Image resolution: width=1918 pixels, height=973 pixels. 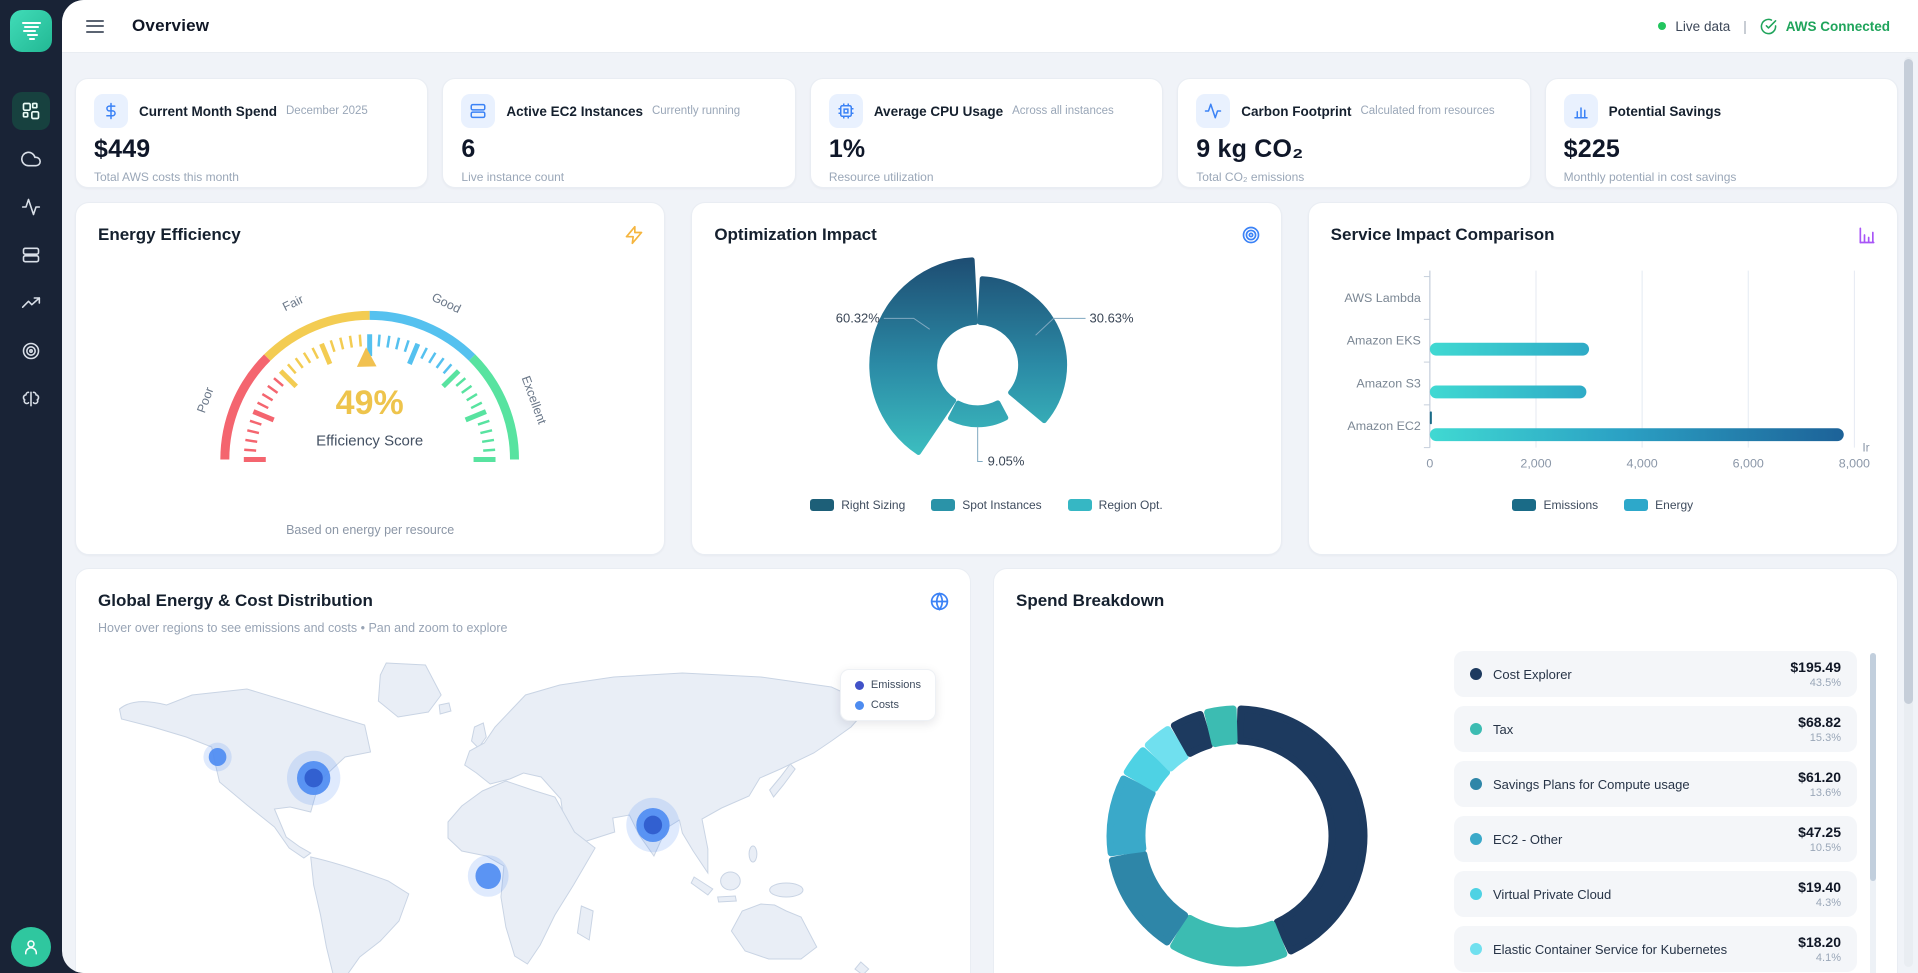 I want to click on svg-text: Poor, so click(x=205, y=399).